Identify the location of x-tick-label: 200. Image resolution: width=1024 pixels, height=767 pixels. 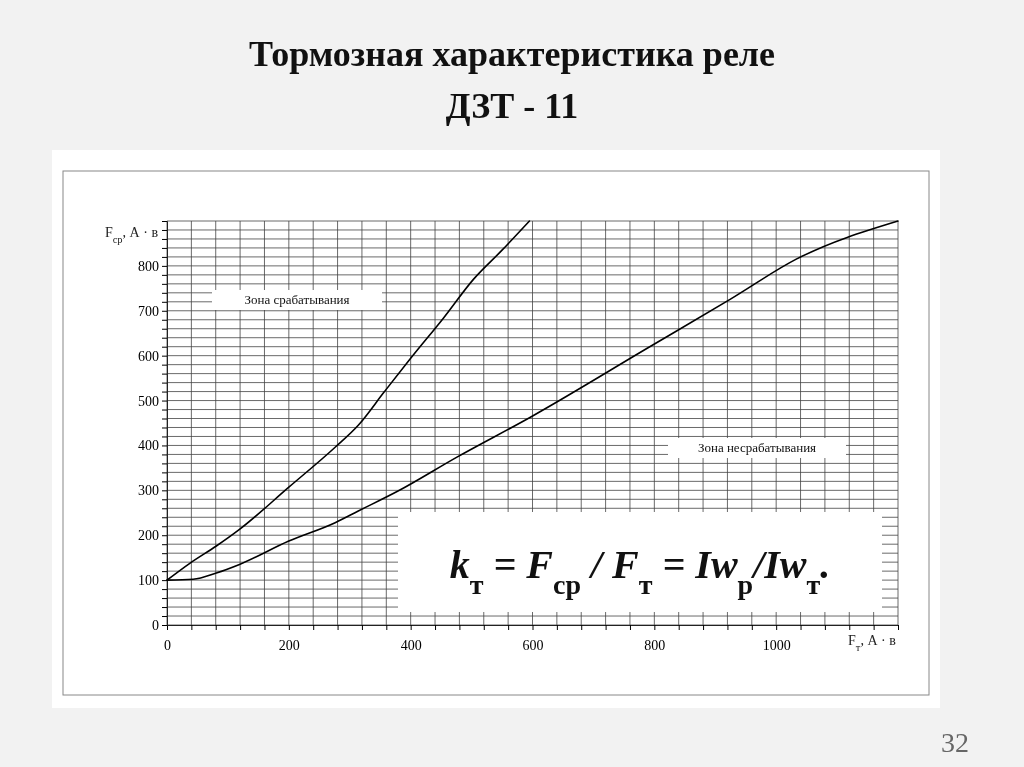
(289, 645).